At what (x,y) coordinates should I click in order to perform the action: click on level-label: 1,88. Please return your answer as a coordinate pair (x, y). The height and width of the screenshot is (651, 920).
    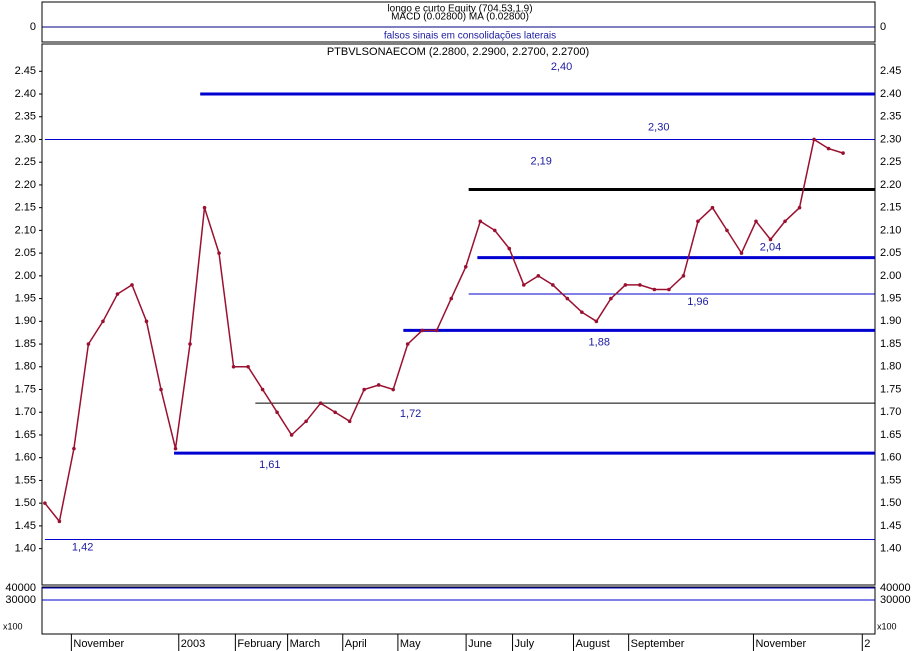
    Looking at the image, I should click on (599, 342).